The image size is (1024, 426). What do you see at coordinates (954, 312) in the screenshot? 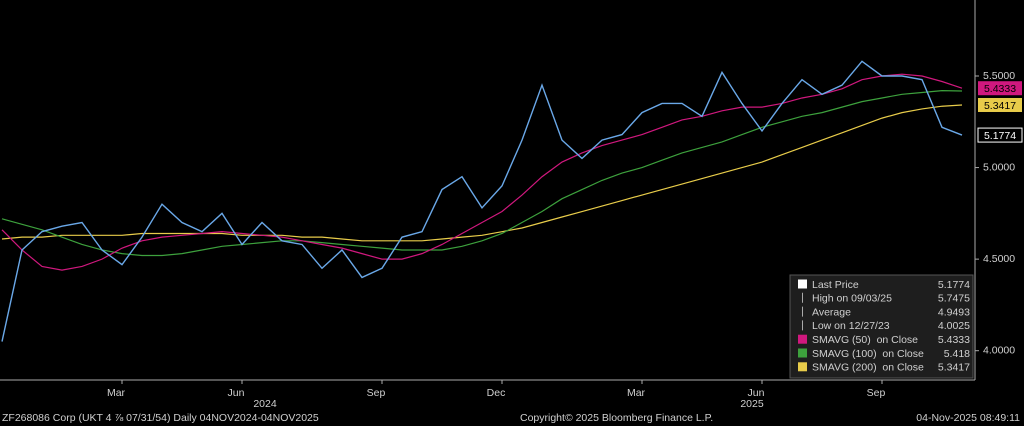
I see `legend-value: 4.9493` at bounding box center [954, 312].